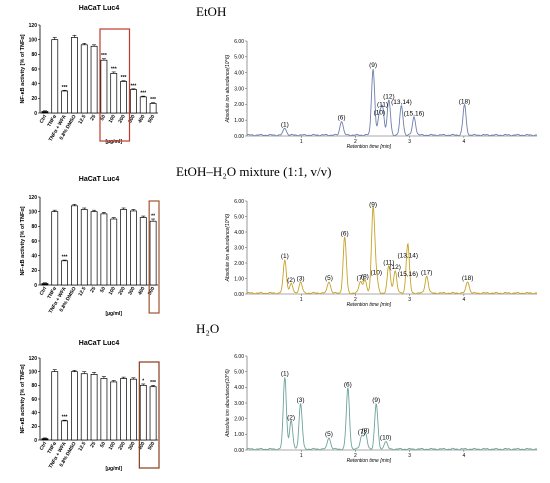 This screenshot has height=483, width=550. I want to click on peak-label: (5), so click(329, 278).